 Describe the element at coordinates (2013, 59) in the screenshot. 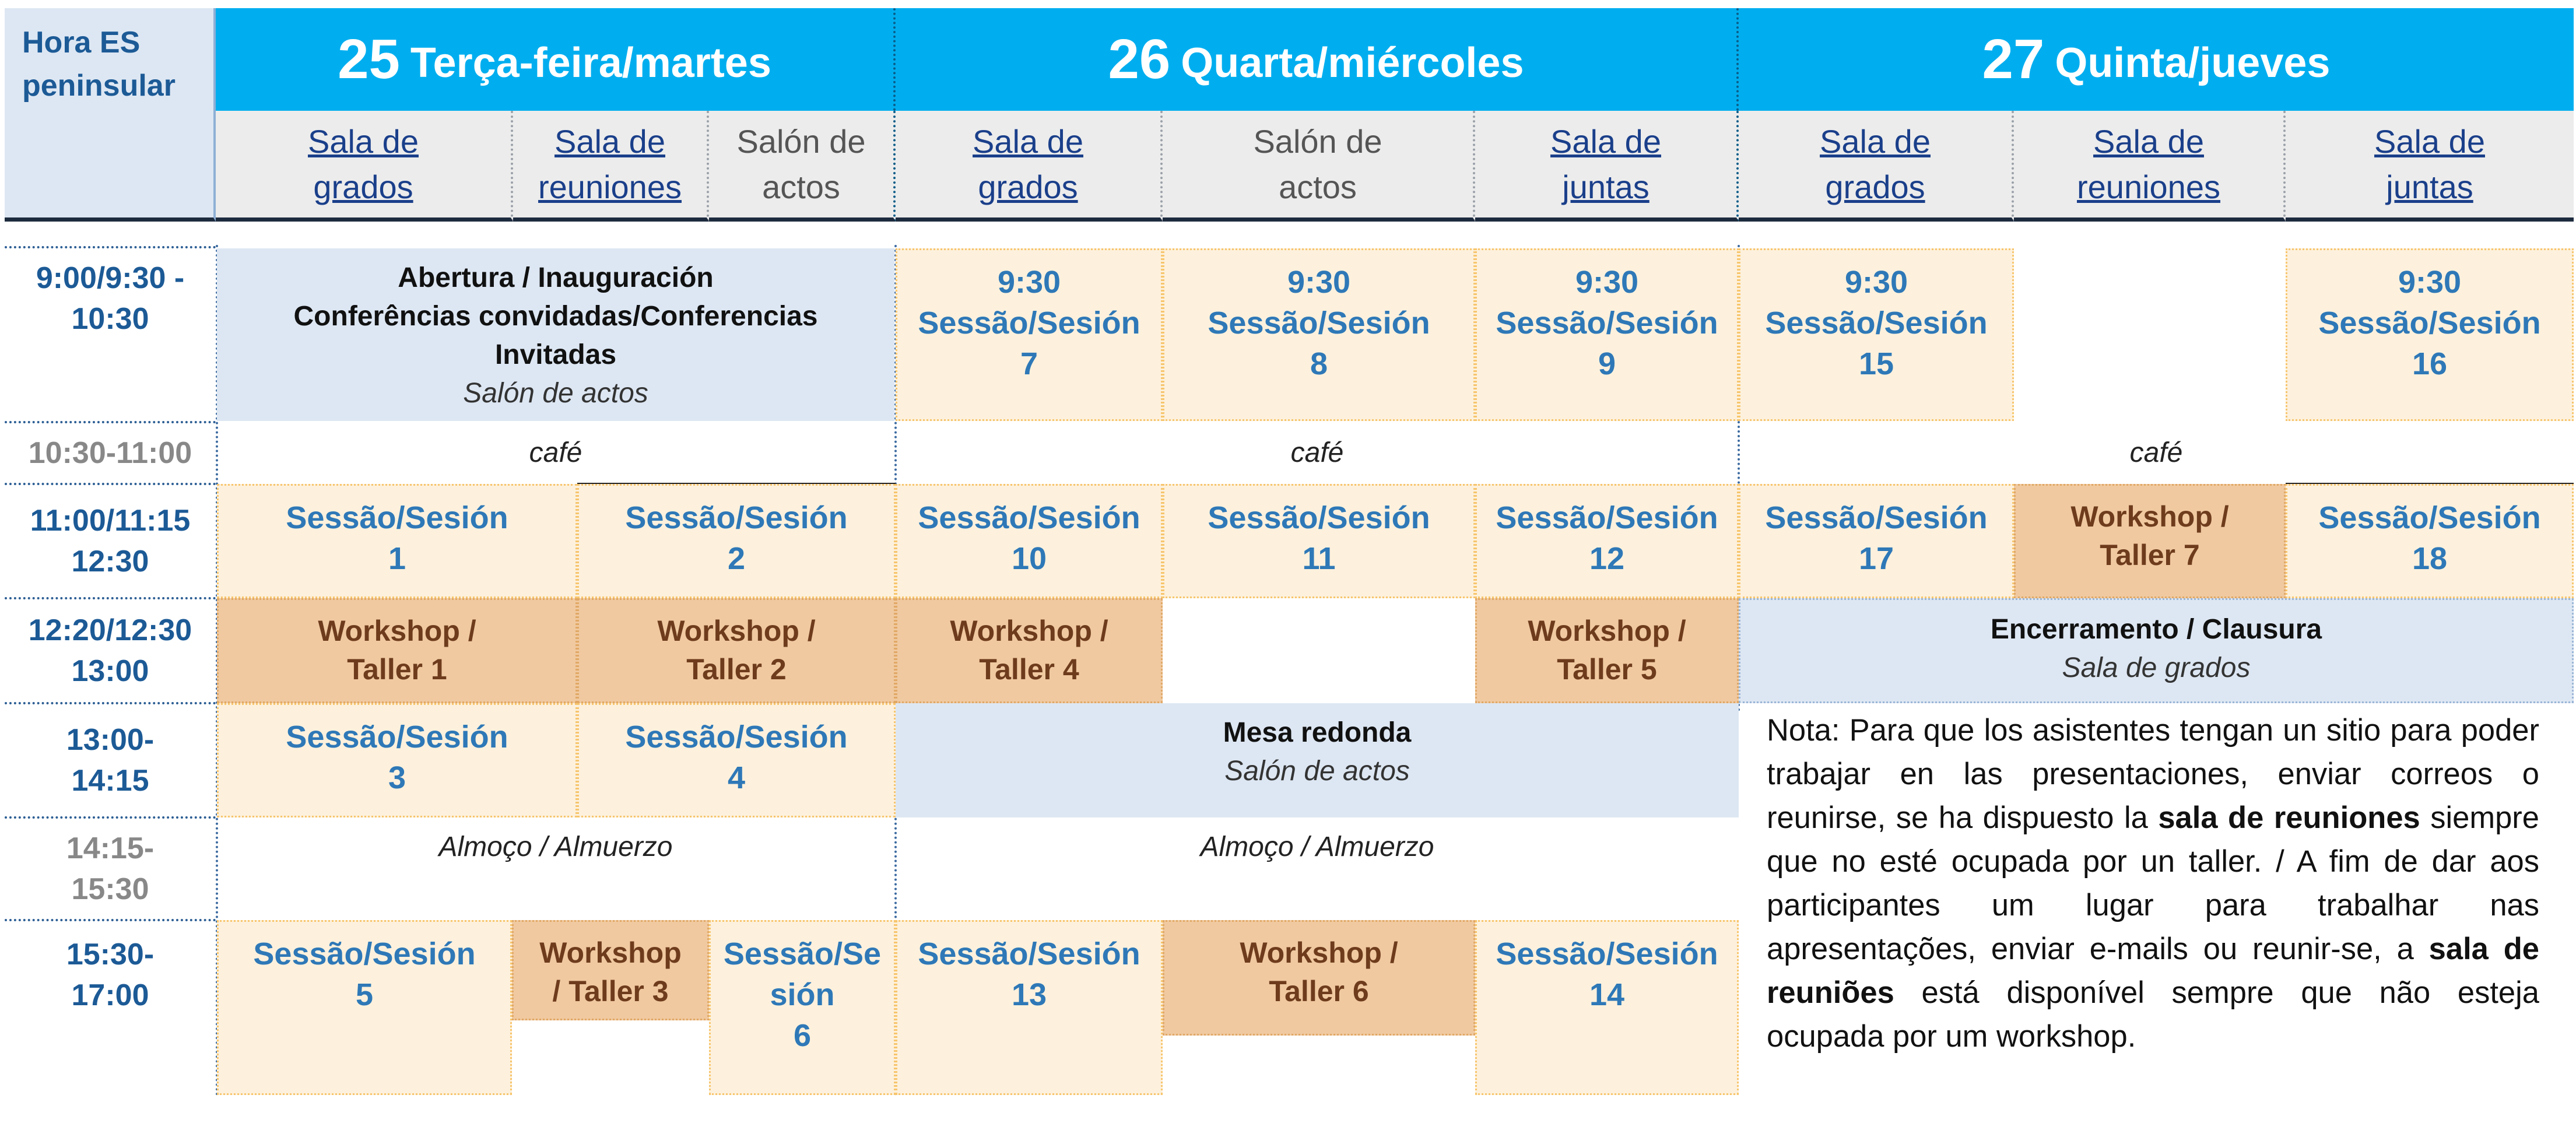

I see `day-number: 27` at that location.